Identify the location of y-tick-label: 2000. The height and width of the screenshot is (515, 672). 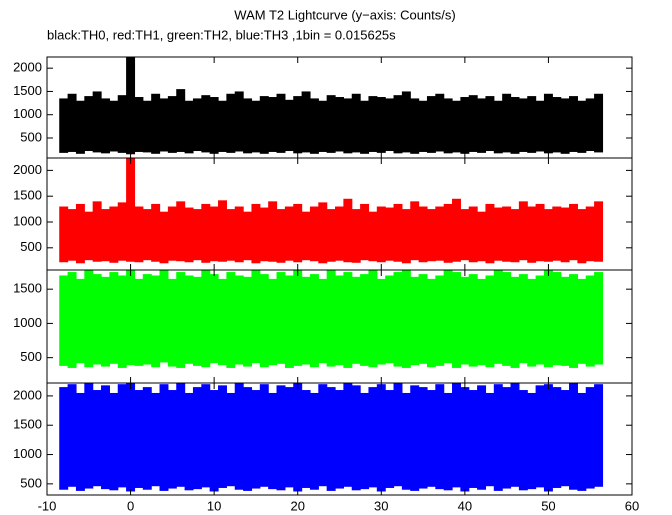
(27, 67).